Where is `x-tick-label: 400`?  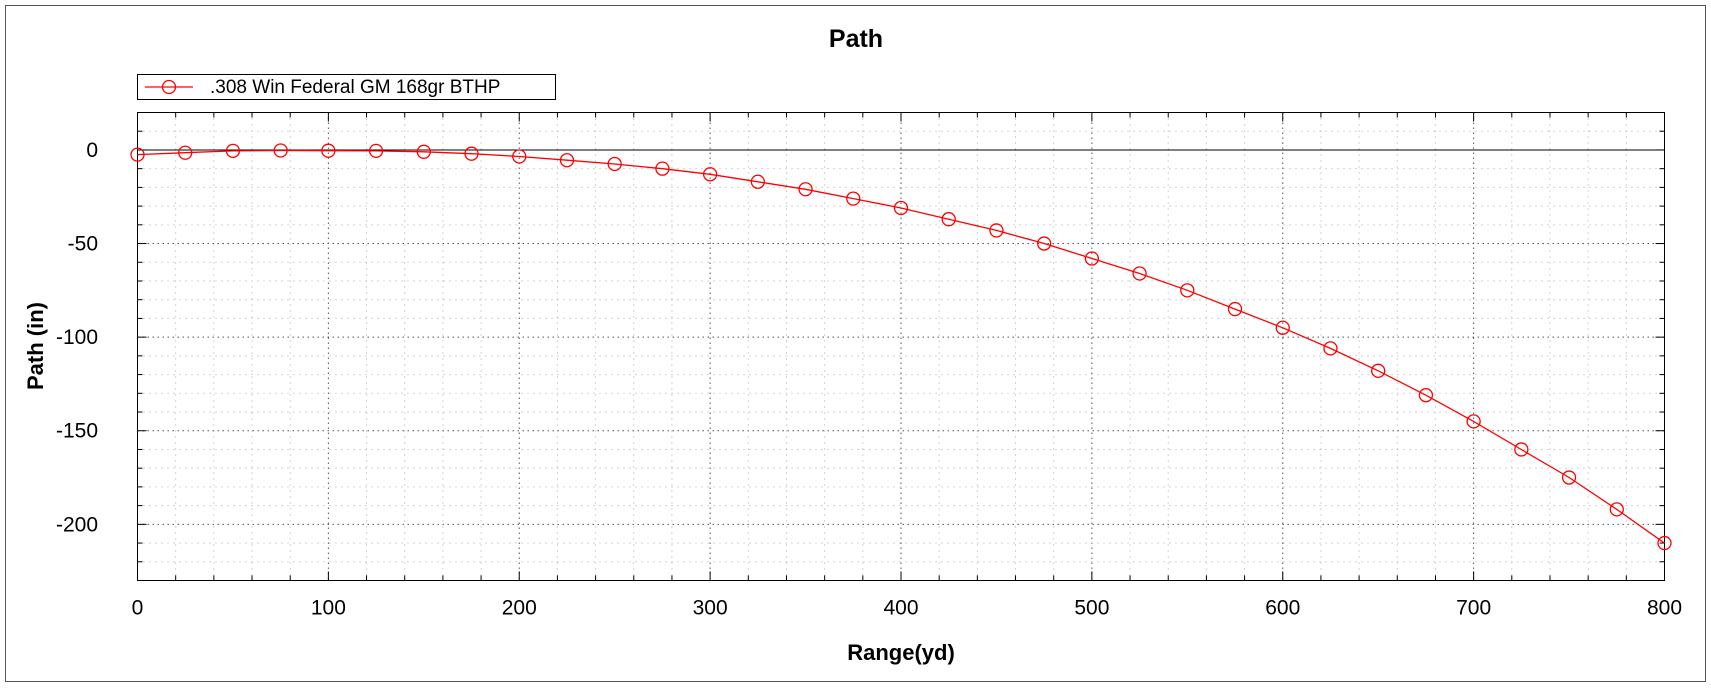 x-tick-label: 400 is located at coordinates (900, 608).